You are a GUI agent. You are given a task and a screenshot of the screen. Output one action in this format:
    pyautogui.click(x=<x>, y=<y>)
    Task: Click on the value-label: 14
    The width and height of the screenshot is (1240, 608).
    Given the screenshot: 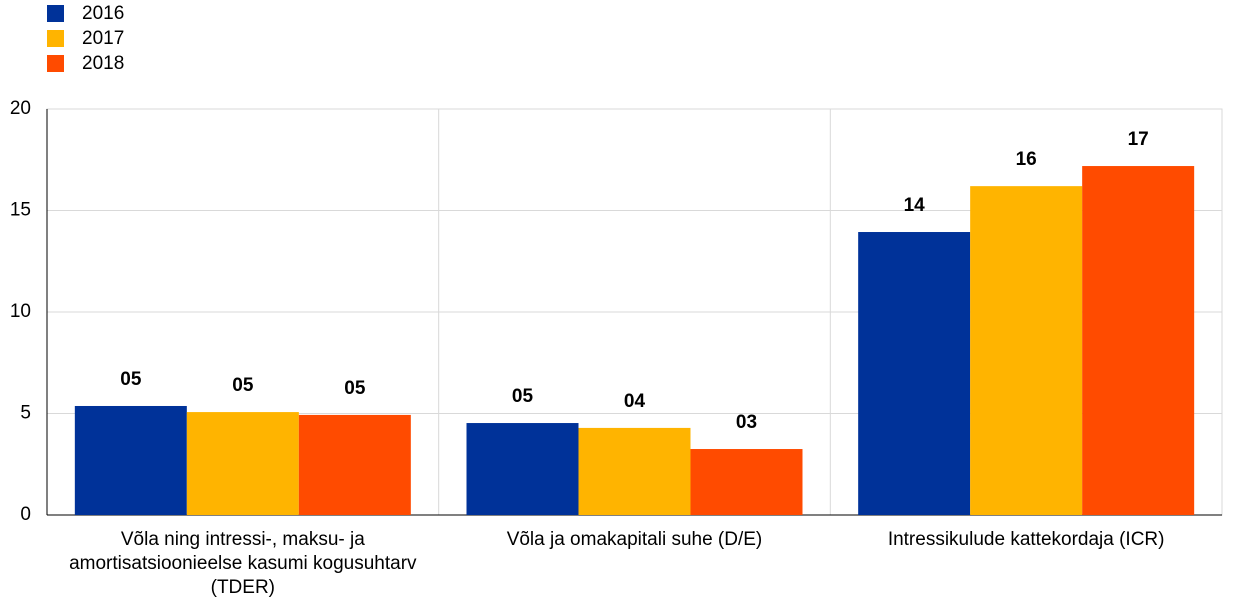 What is the action you would take?
    pyautogui.click(x=915, y=205)
    